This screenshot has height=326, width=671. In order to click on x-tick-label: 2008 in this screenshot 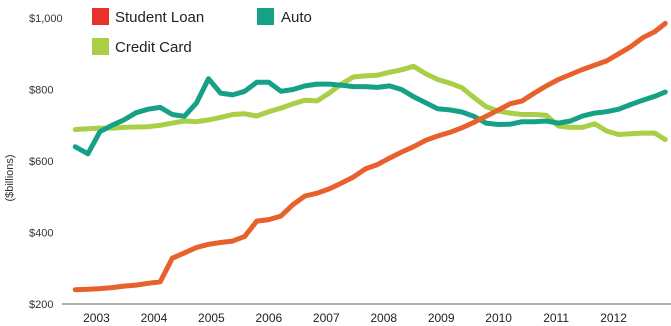, I will do `click(383, 318)`.